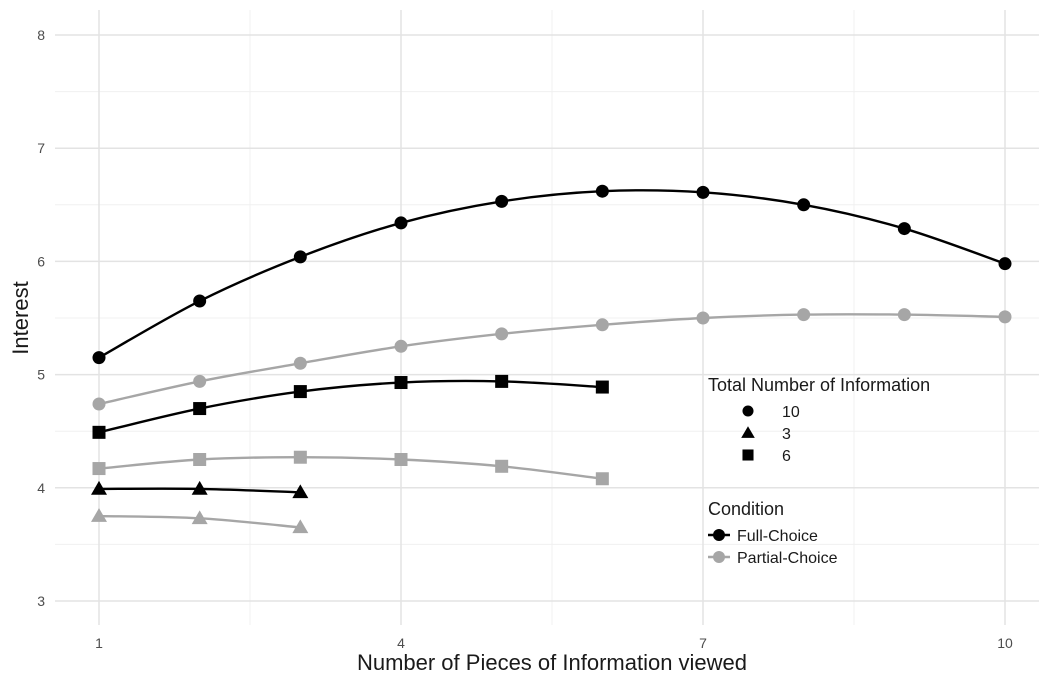 The width and height of the screenshot is (1039, 678). I want to click on series-6-partial-choice-line, so click(350, 468).